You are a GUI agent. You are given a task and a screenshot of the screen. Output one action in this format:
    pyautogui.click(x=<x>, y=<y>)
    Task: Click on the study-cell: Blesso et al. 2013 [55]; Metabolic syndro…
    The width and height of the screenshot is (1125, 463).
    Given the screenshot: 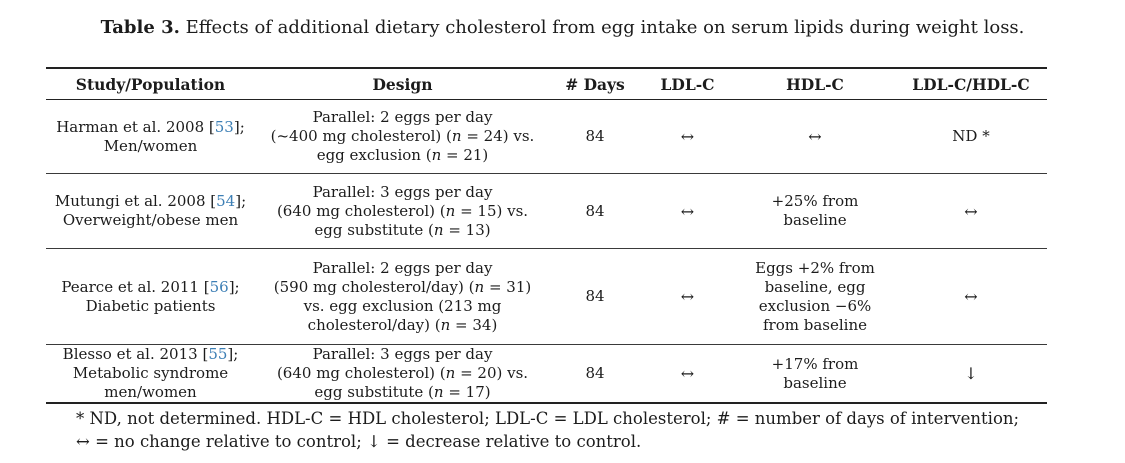 What is the action you would take?
    pyautogui.click(x=150, y=373)
    